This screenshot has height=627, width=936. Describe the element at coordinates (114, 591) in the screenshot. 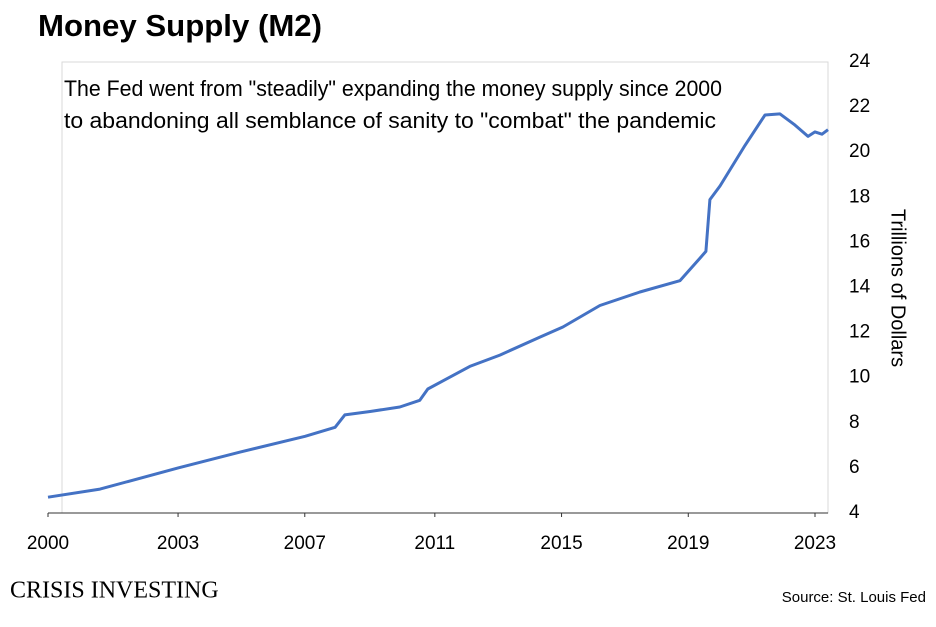

I see `brand-logo: Crisis Investing` at that location.